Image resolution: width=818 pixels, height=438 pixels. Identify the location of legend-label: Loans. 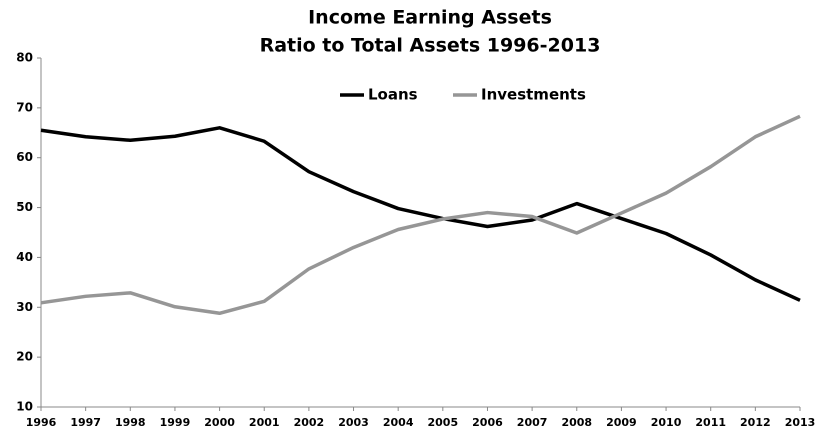
(393, 95).